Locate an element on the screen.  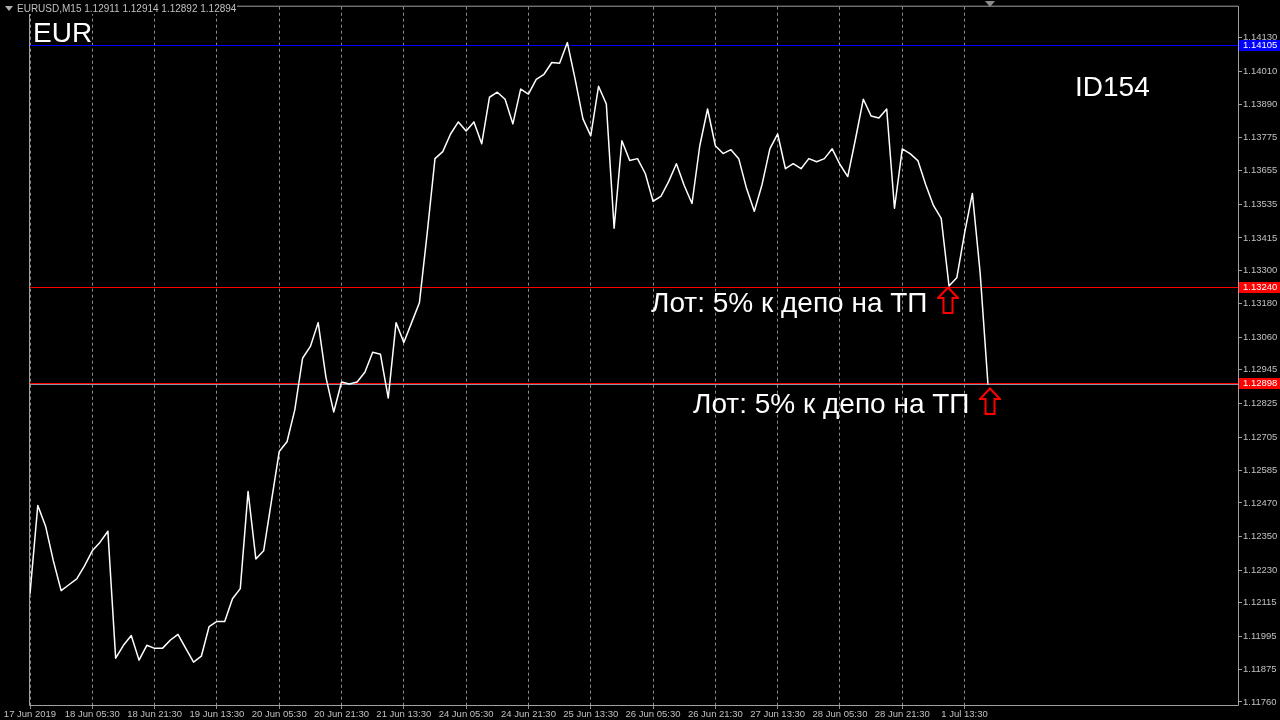
x-tick-label: 27 Jun 13:30 is located at coordinates (778, 714).